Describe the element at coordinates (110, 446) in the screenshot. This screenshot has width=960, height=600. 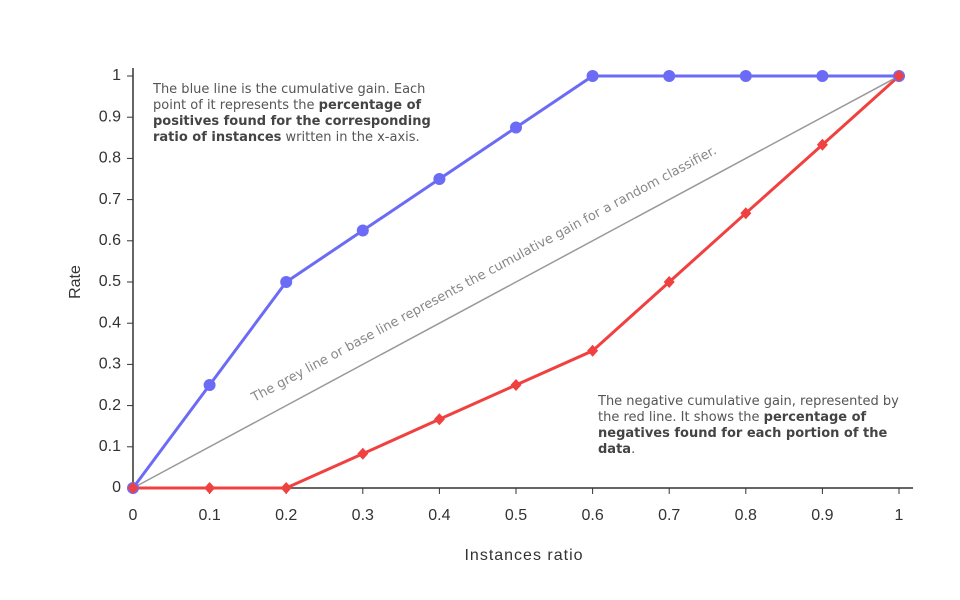
I see `y-tick-label: 0.1` at that location.